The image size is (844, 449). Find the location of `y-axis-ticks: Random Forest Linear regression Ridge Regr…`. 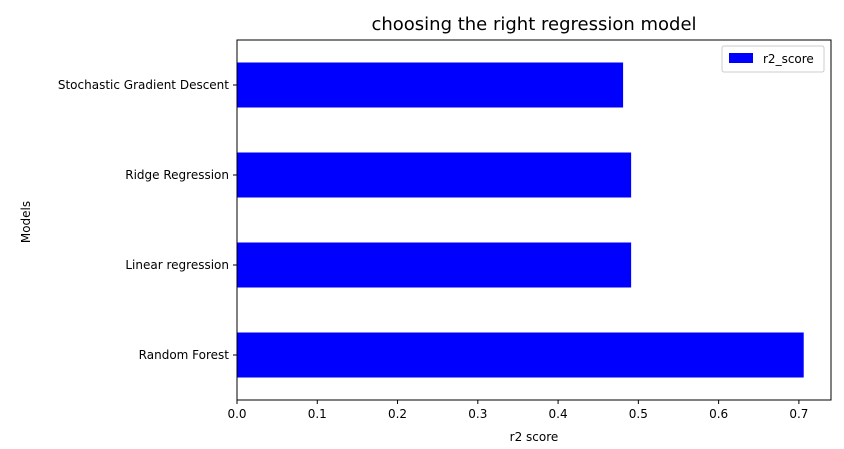

y-axis-ticks: Random Forest Linear regression Ridge Regr… is located at coordinates (147, 220).